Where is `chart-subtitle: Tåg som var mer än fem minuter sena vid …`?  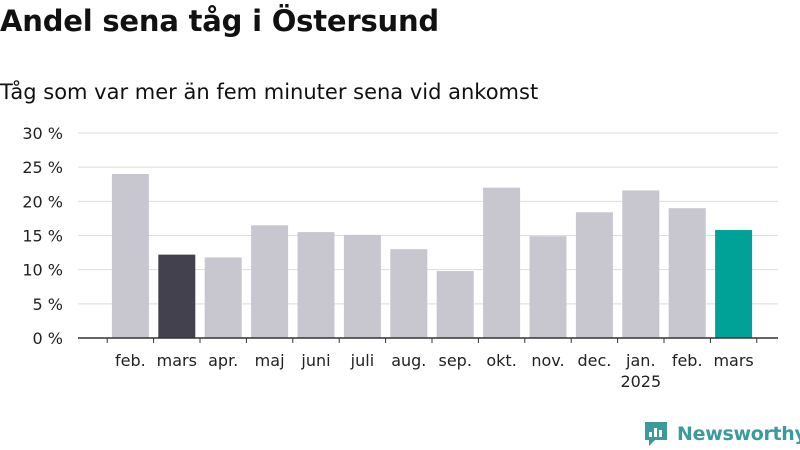 chart-subtitle: Tåg som var mer än fem minuter sena vid … is located at coordinates (269, 92).